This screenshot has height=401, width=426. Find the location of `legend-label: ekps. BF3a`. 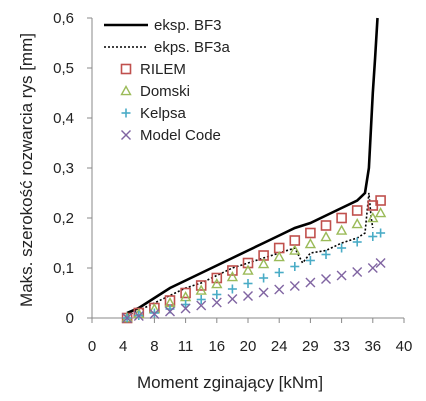

legend-label: ekps. BF3a is located at coordinates (192, 47).